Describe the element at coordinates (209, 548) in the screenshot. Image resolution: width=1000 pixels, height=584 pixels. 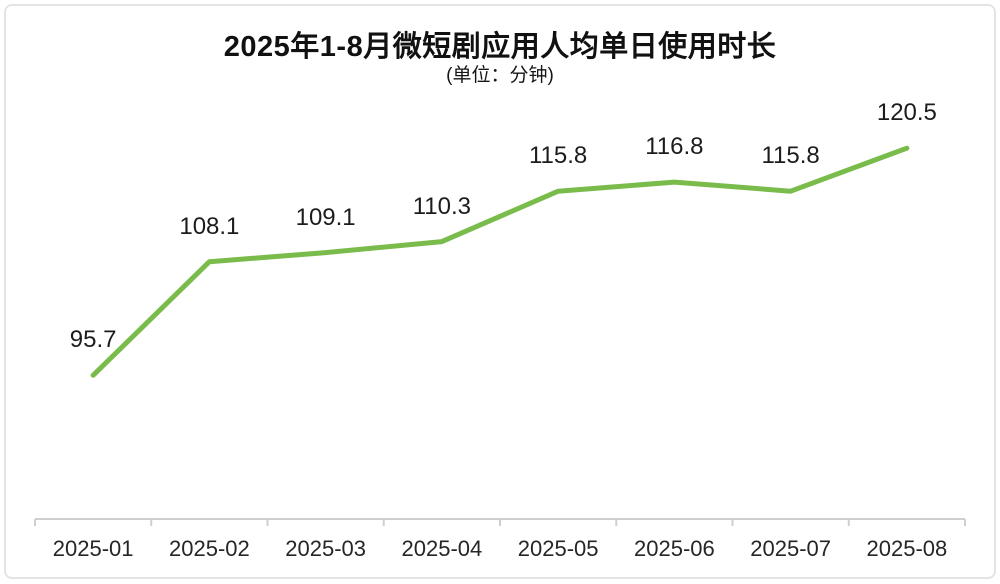
I see `x-axis-tick-label: 2025-02` at that location.